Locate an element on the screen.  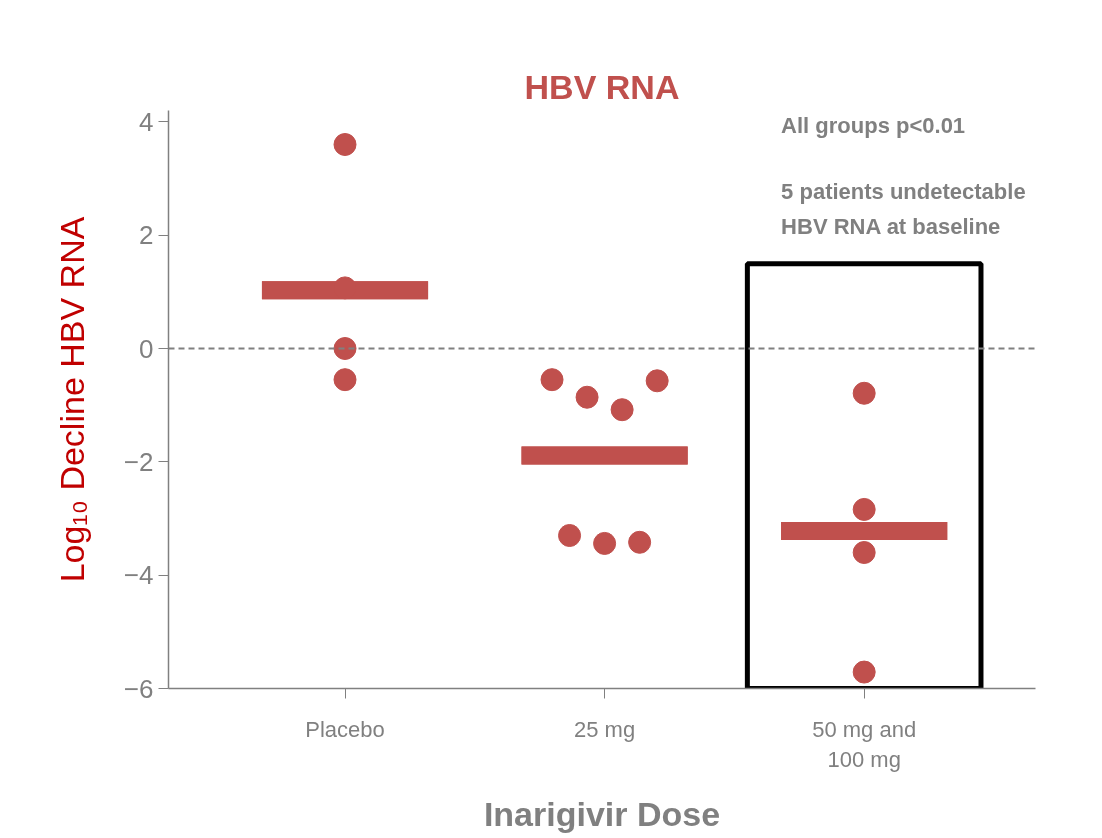
x-tick-label: 25 mg is located at coordinates (605, 729).